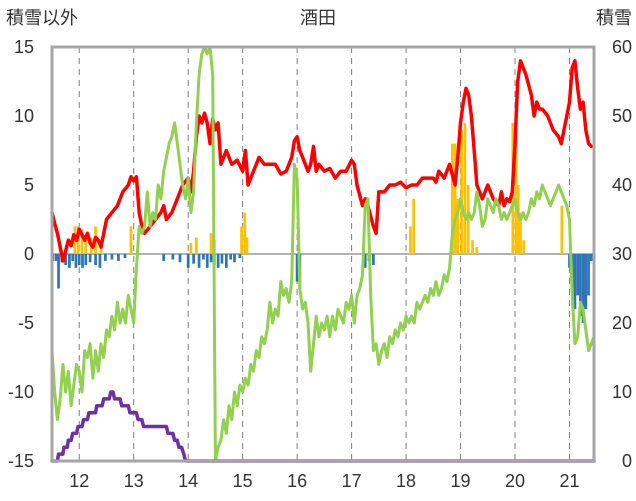 This screenshot has width=636, height=501. What do you see at coordinates (622, 185) in the screenshot?
I see `right-tick-label: 40` at bounding box center [622, 185].